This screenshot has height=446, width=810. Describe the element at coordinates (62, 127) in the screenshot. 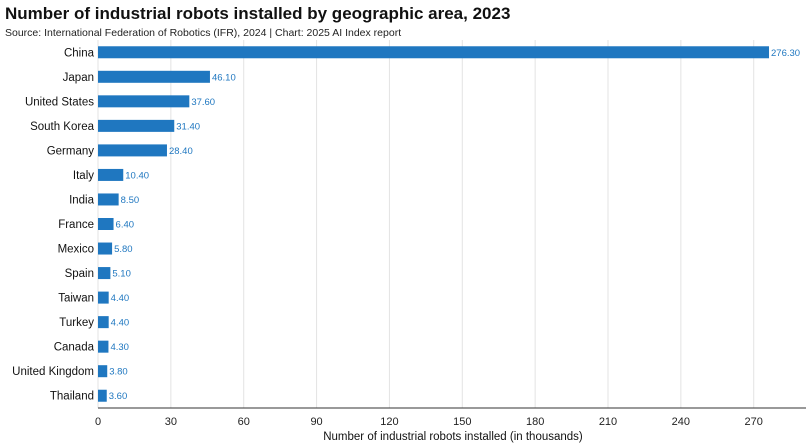

I see `category-label: South Korea` at that location.